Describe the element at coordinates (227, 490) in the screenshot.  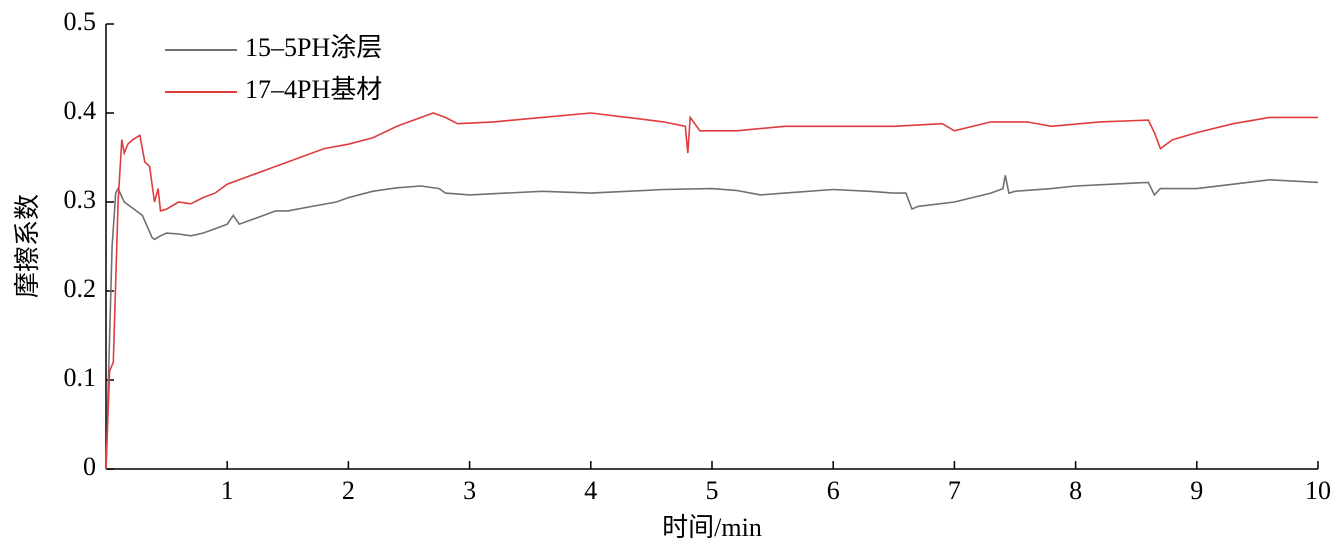
I see `x-tick-label: 1` at that location.